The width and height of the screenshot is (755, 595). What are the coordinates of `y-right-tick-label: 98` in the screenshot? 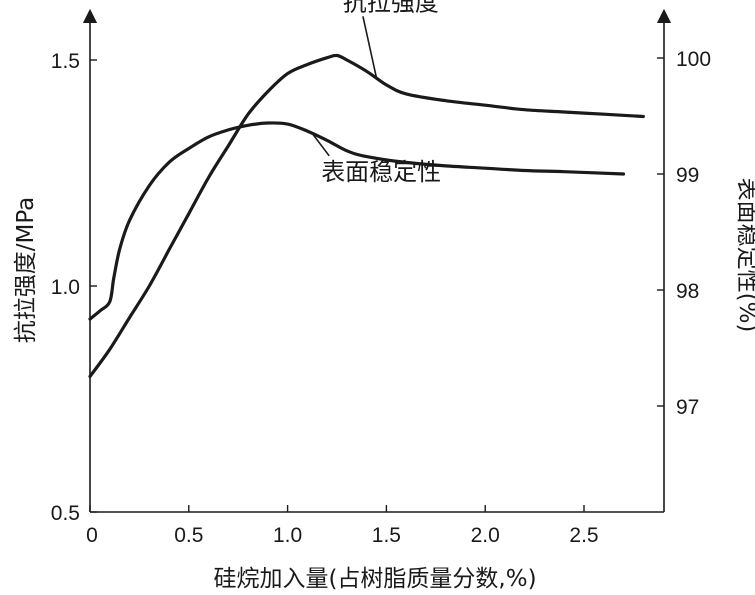 It's located at (687, 291).